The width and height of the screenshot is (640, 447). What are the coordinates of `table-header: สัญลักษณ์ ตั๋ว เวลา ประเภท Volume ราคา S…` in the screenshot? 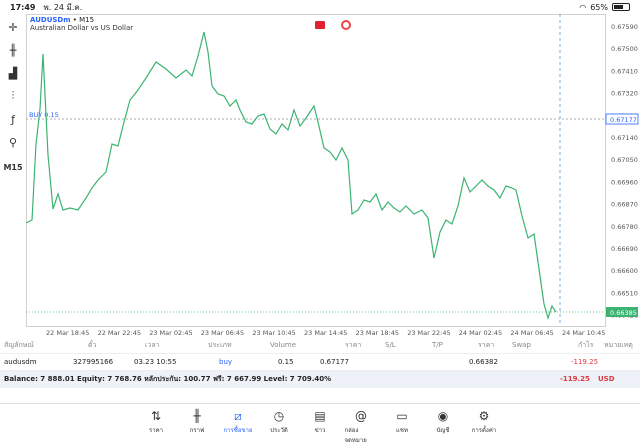 It's located at (320, 345).